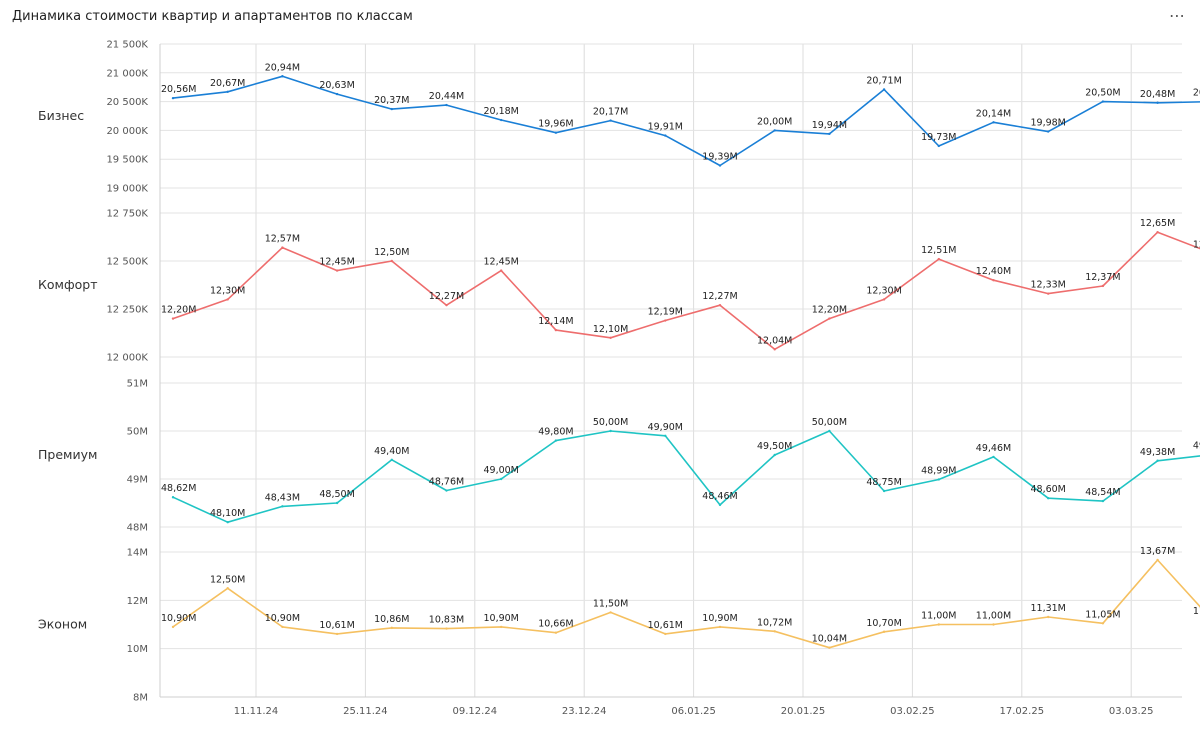 This screenshot has height=729, width=1200. Describe the element at coordinates (127, 262) in the screenshot. I see `y-tick-label: 12 500K` at that location.